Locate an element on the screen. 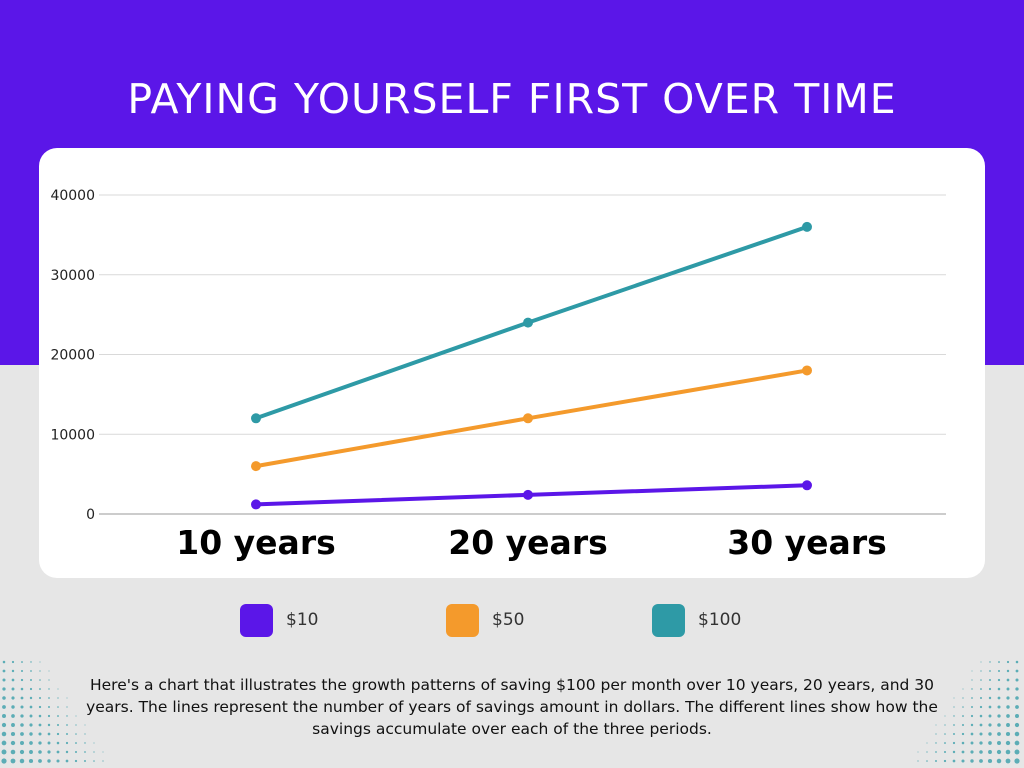  legend: $10 $50 $100 is located at coordinates (512, 620).